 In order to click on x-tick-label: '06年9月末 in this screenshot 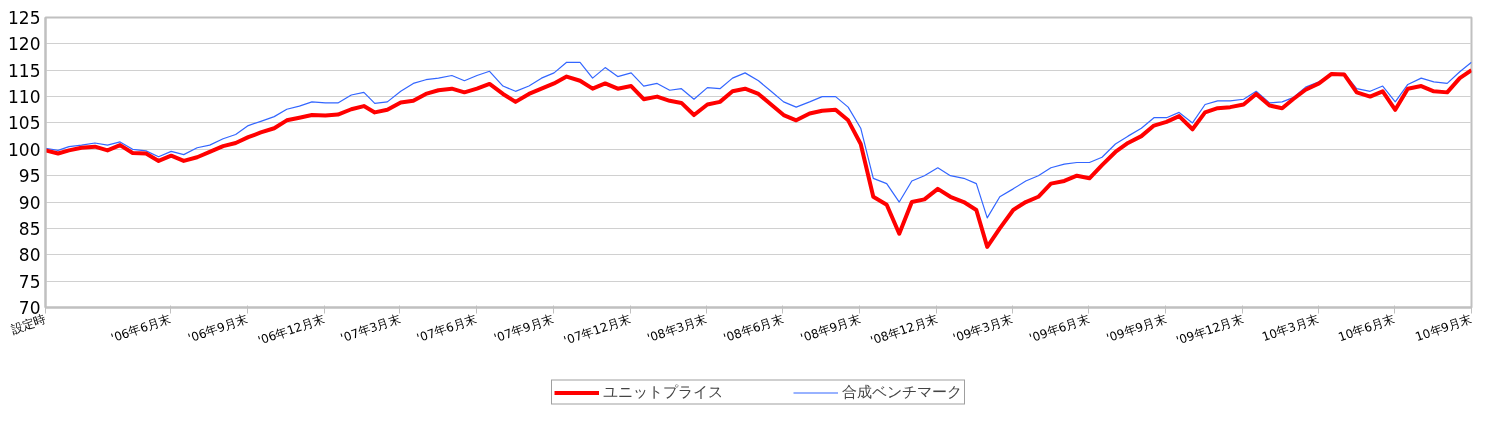, I will do `click(218, 328)`.